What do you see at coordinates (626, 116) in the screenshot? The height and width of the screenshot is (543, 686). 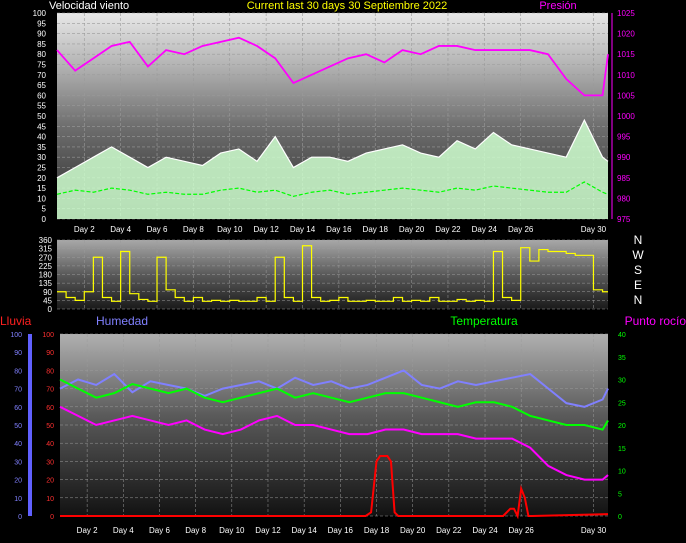 I see `pressure-tick-label: 1000` at bounding box center [626, 116].